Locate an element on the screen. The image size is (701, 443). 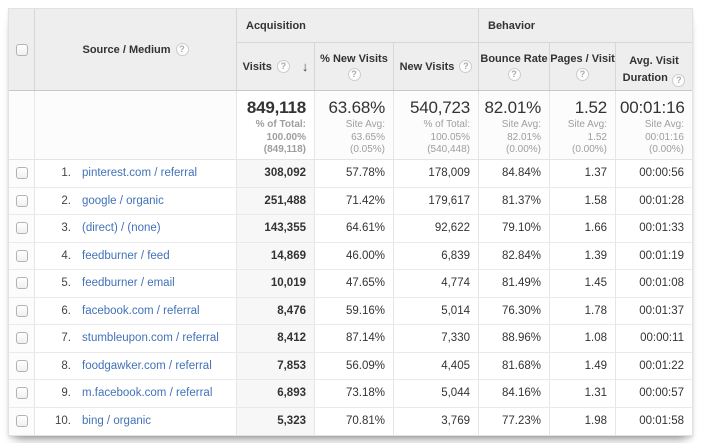
avg-visit-duration-value: 00:01:58 is located at coordinates (661, 421).